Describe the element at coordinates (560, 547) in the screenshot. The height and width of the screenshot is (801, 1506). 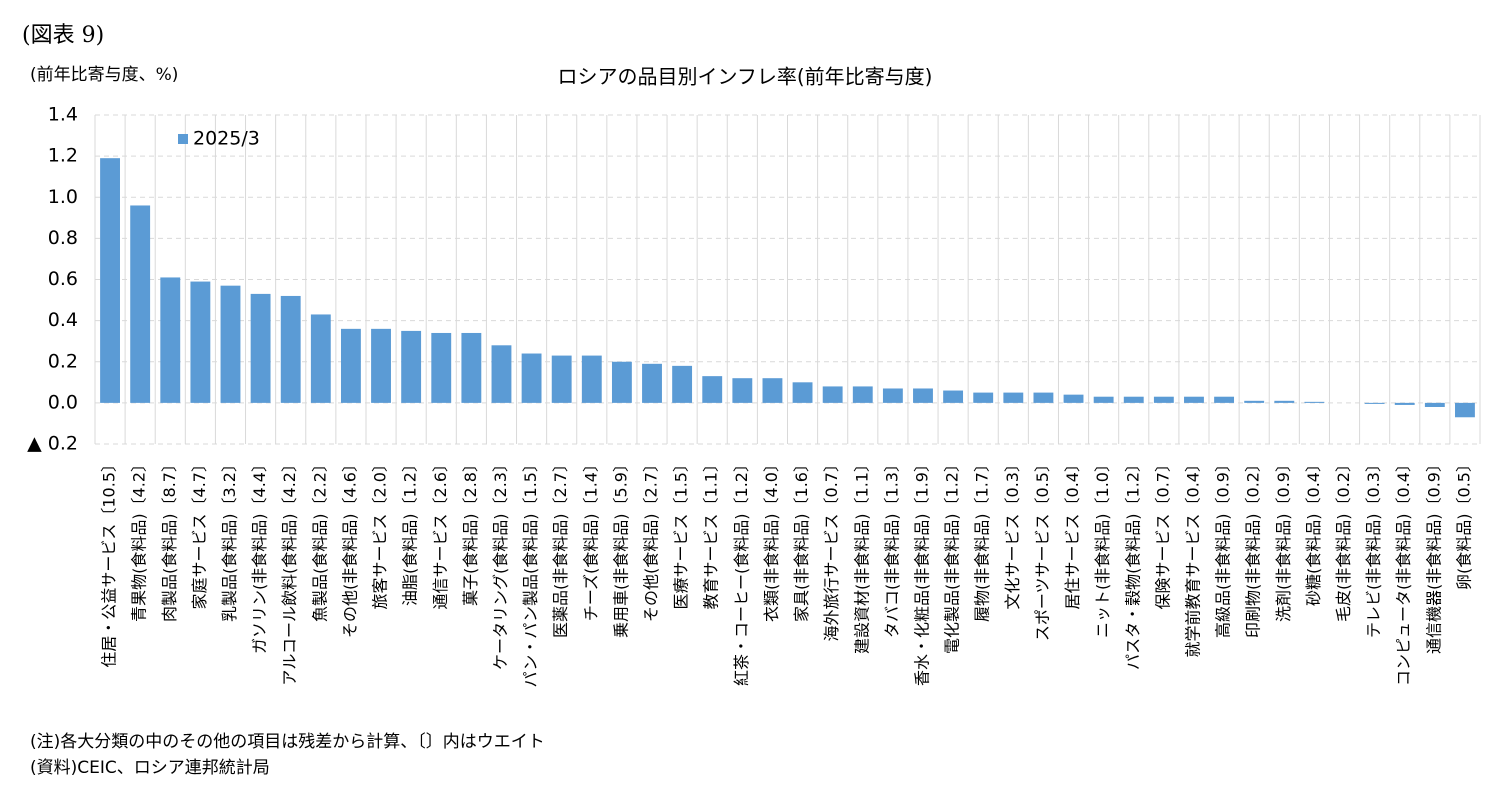
I see `x-tick-label: 医薬品(非食料品)〔2.7〕` at that location.